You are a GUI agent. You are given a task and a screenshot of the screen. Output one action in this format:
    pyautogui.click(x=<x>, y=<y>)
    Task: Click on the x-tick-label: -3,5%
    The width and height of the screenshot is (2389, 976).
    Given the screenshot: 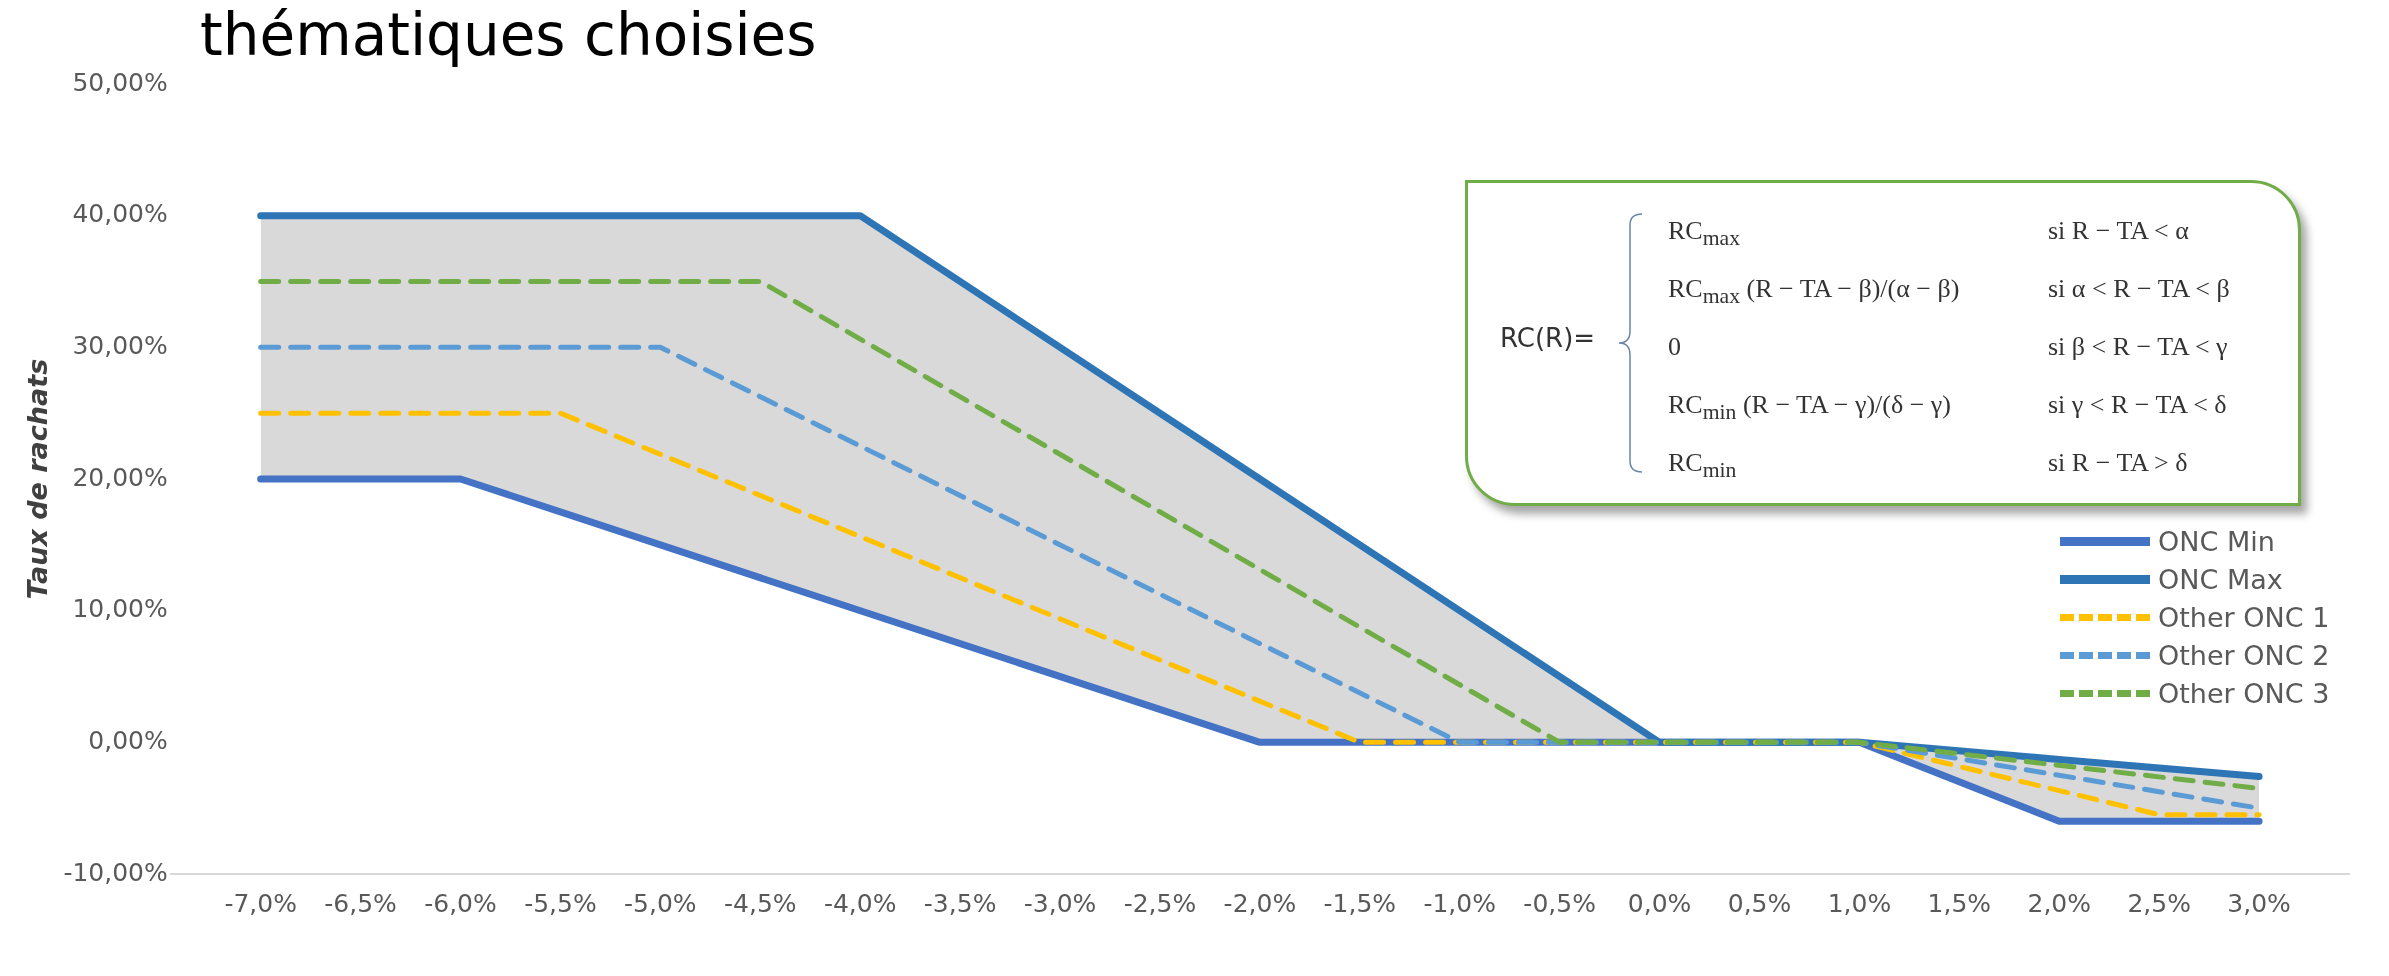 What is the action you would take?
    pyautogui.click(x=960, y=903)
    